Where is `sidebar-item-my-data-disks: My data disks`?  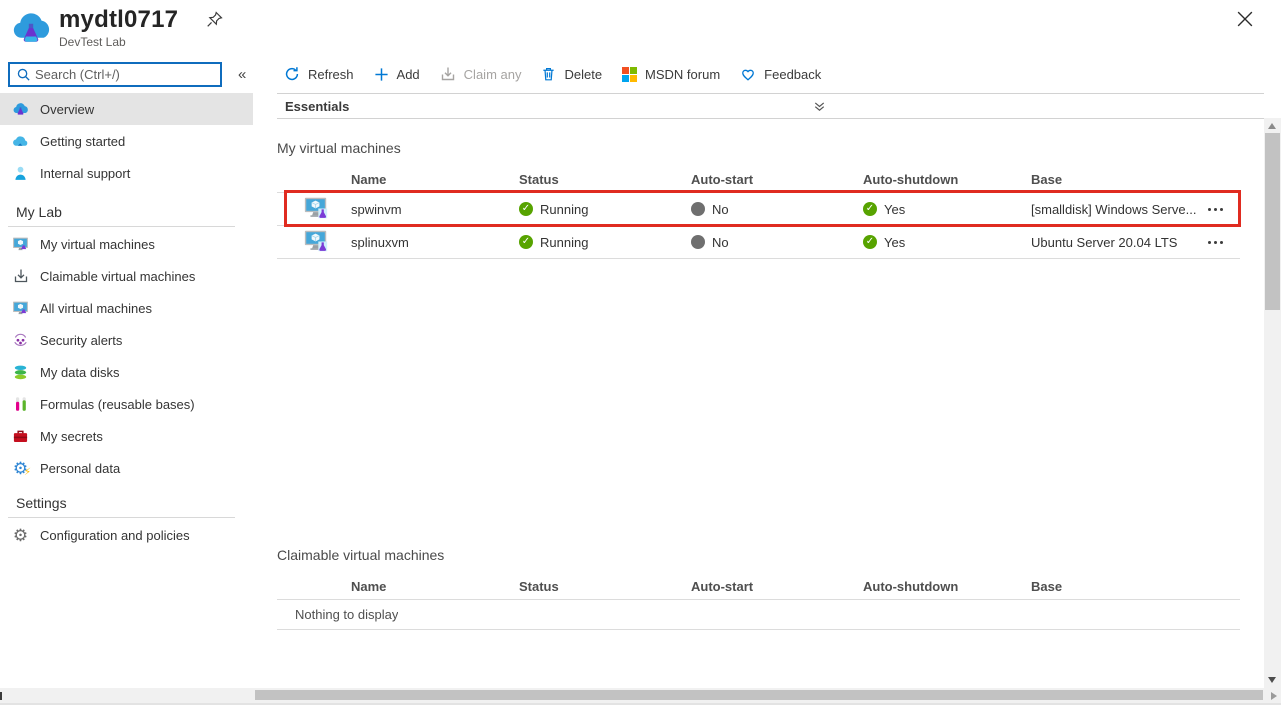
sidebar-item-my-data-disks: My data disks is located at coordinates (126, 372).